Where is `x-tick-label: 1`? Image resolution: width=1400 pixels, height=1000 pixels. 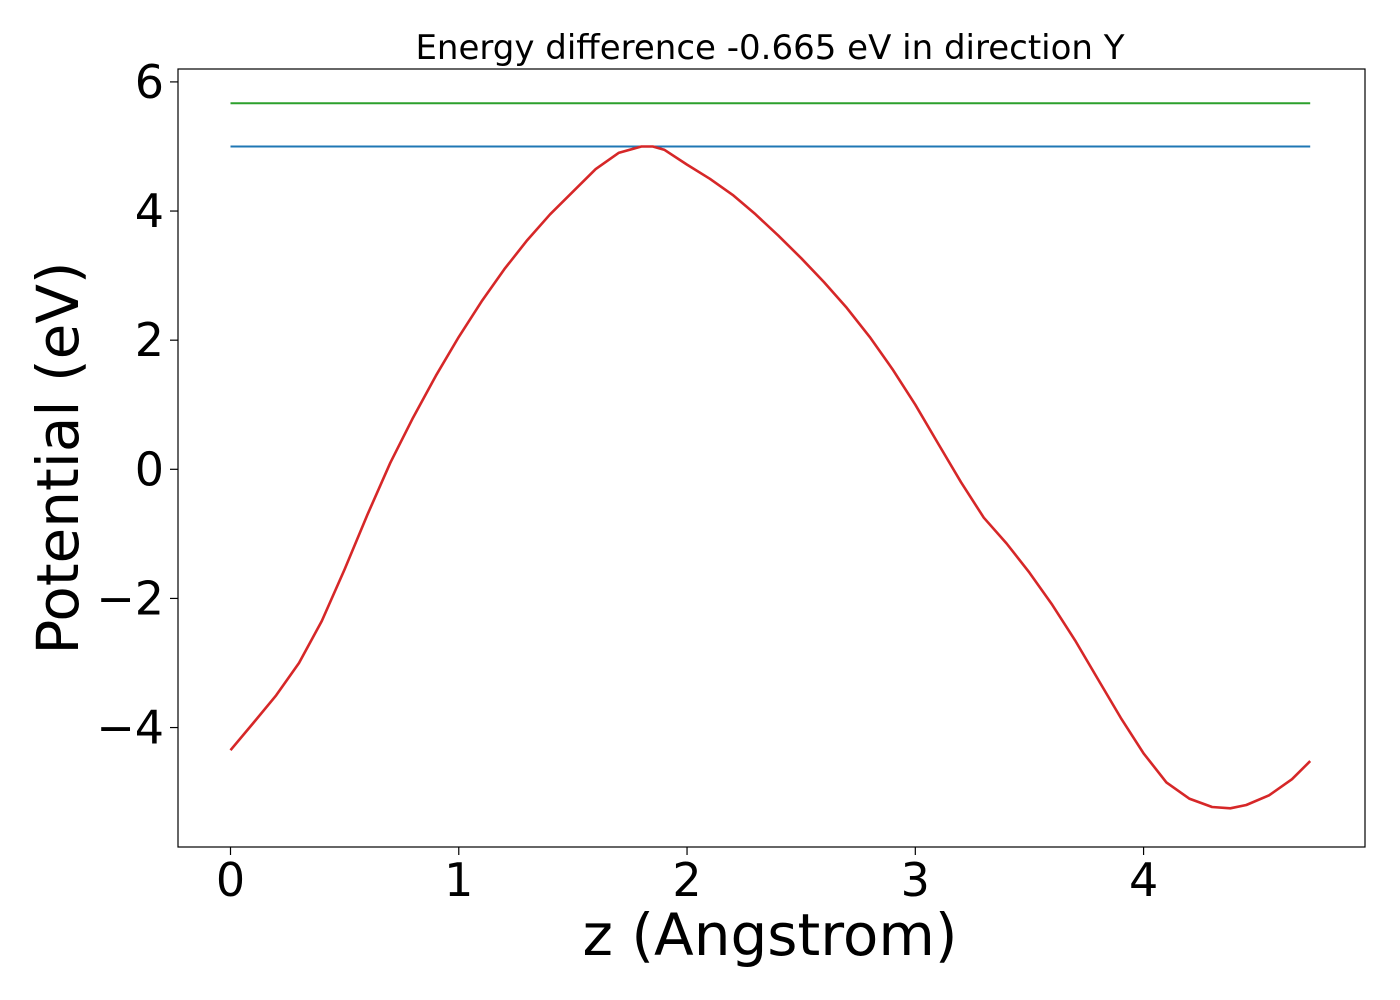 x-tick-label: 1 is located at coordinates (458, 880).